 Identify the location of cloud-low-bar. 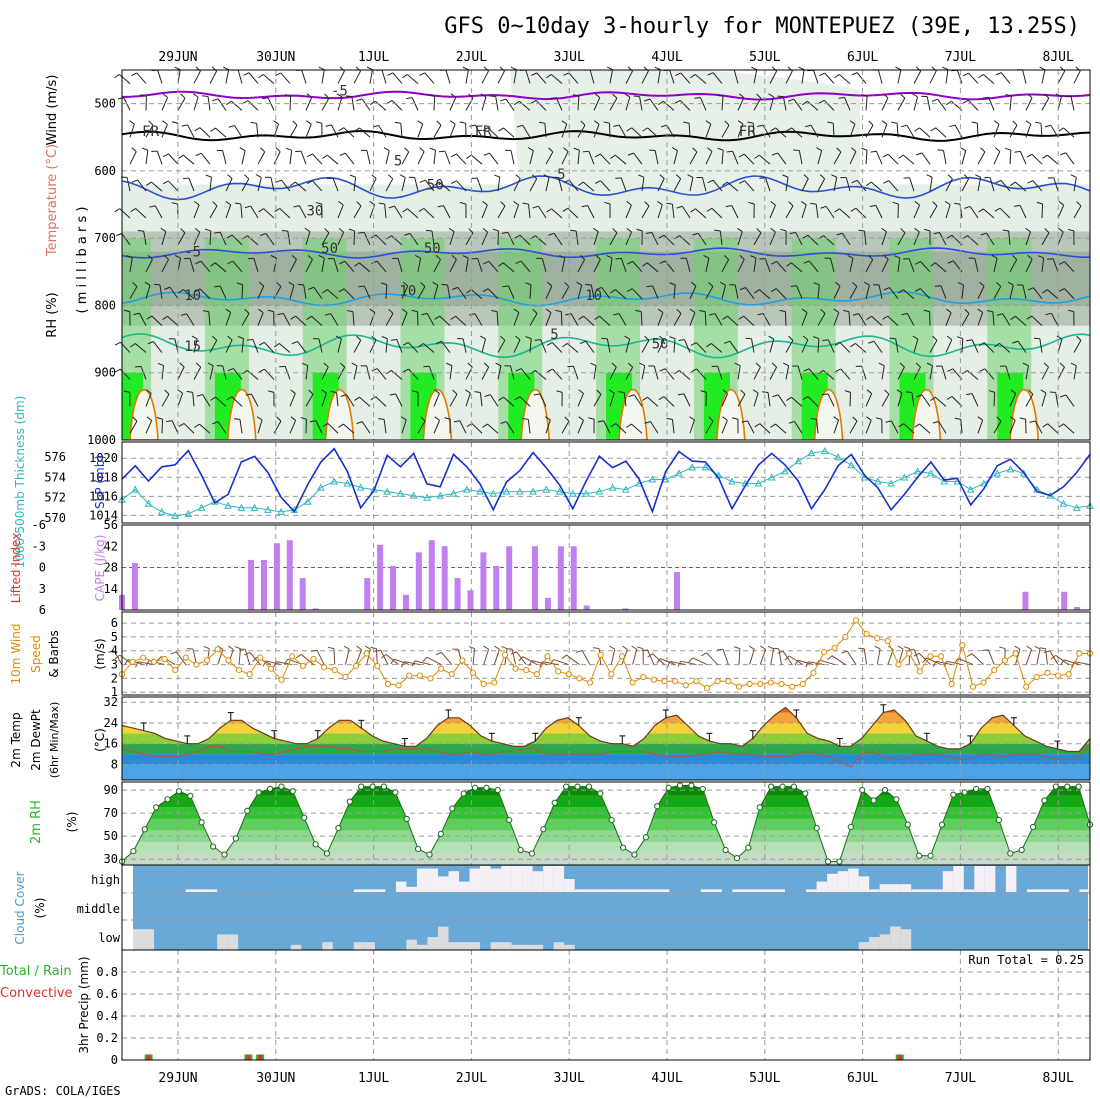
(506, 946).